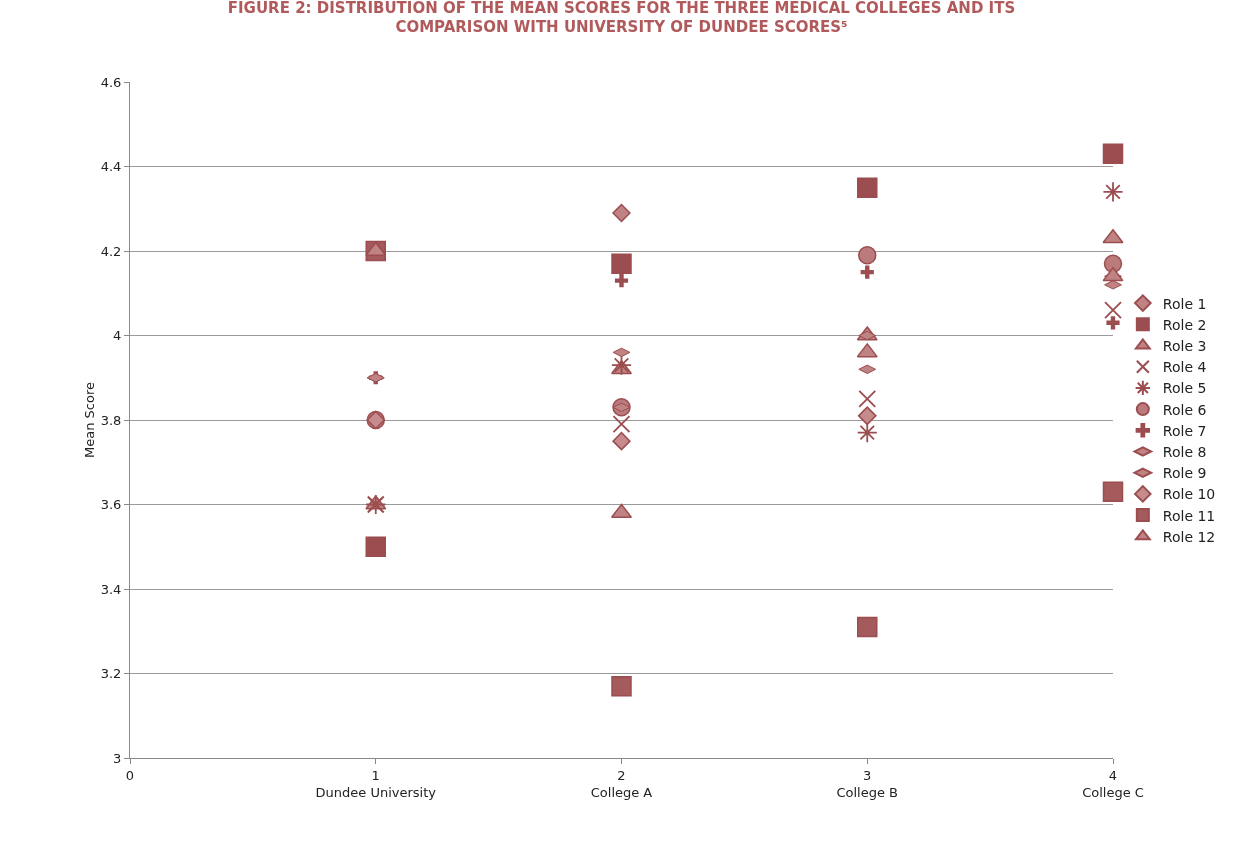  Describe the element at coordinates (1184, 409) in the screenshot. I see `legend-label: Role 6` at that location.